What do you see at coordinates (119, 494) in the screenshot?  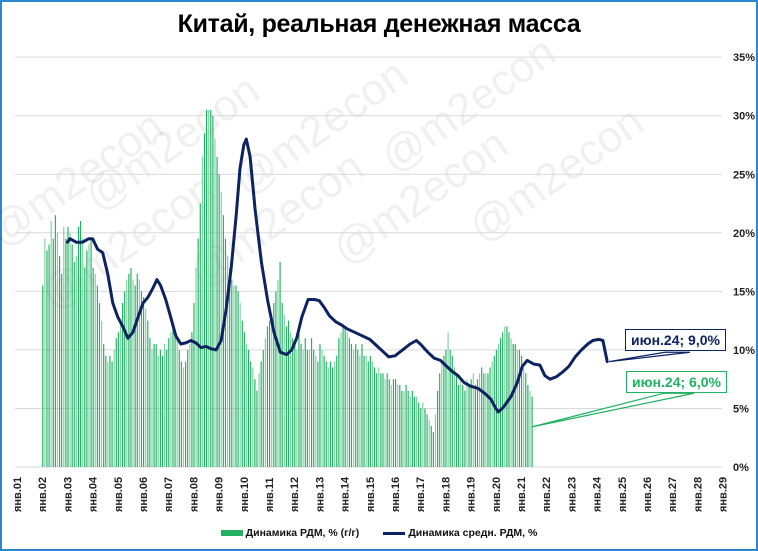 I see `x-tick-label: янв.05` at bounding box center [119, 494].